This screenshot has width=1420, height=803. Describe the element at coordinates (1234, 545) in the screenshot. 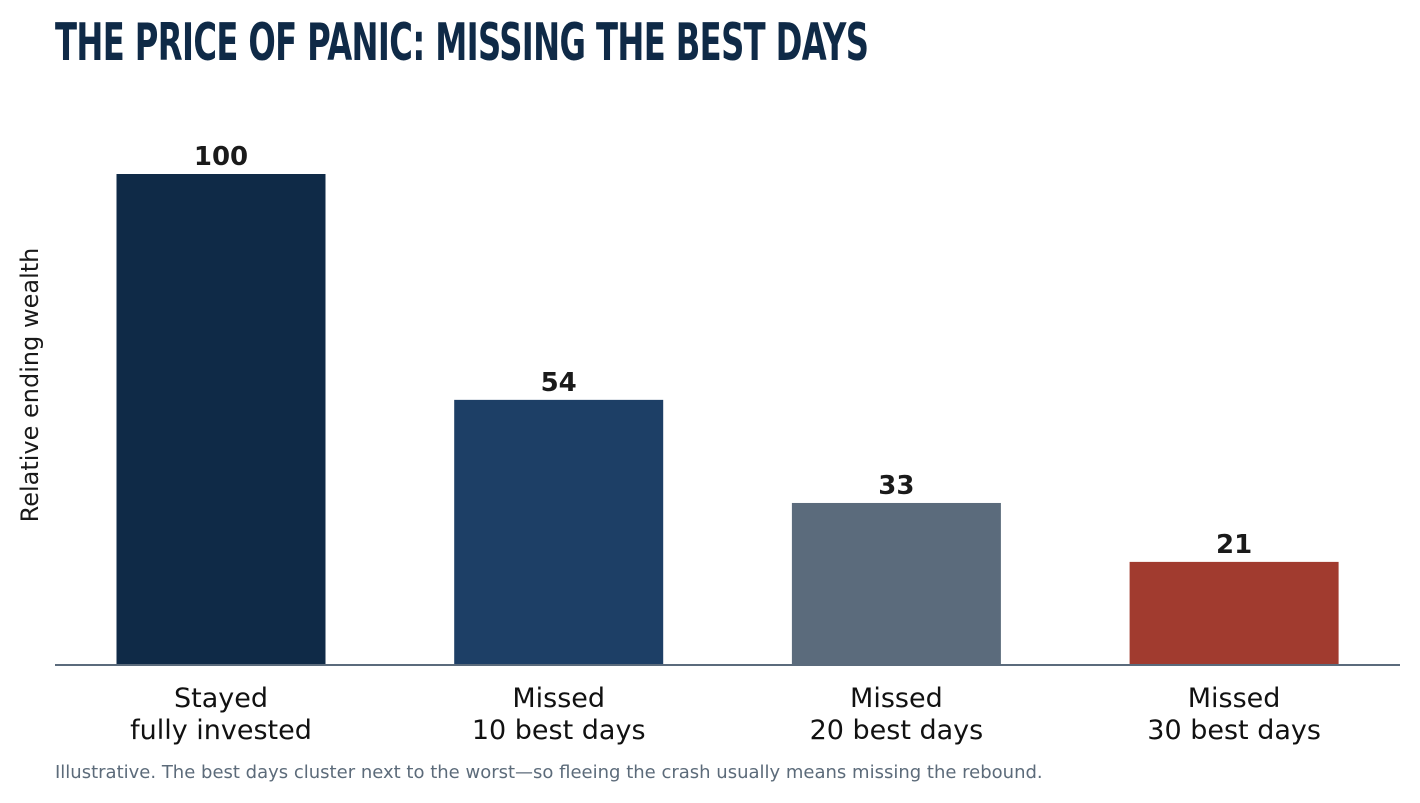

I see `value-label-4: 21` at that location.